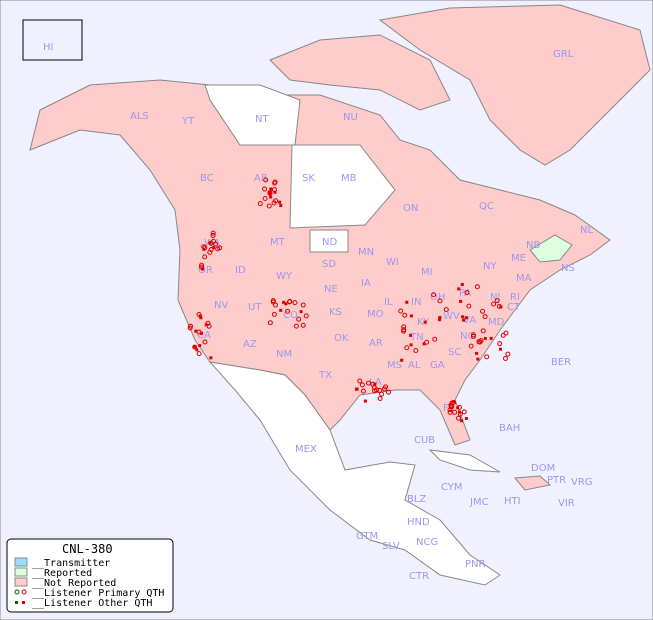 The image size is (653, 620). I want to click on label-ri: RI, so click(515, 297).